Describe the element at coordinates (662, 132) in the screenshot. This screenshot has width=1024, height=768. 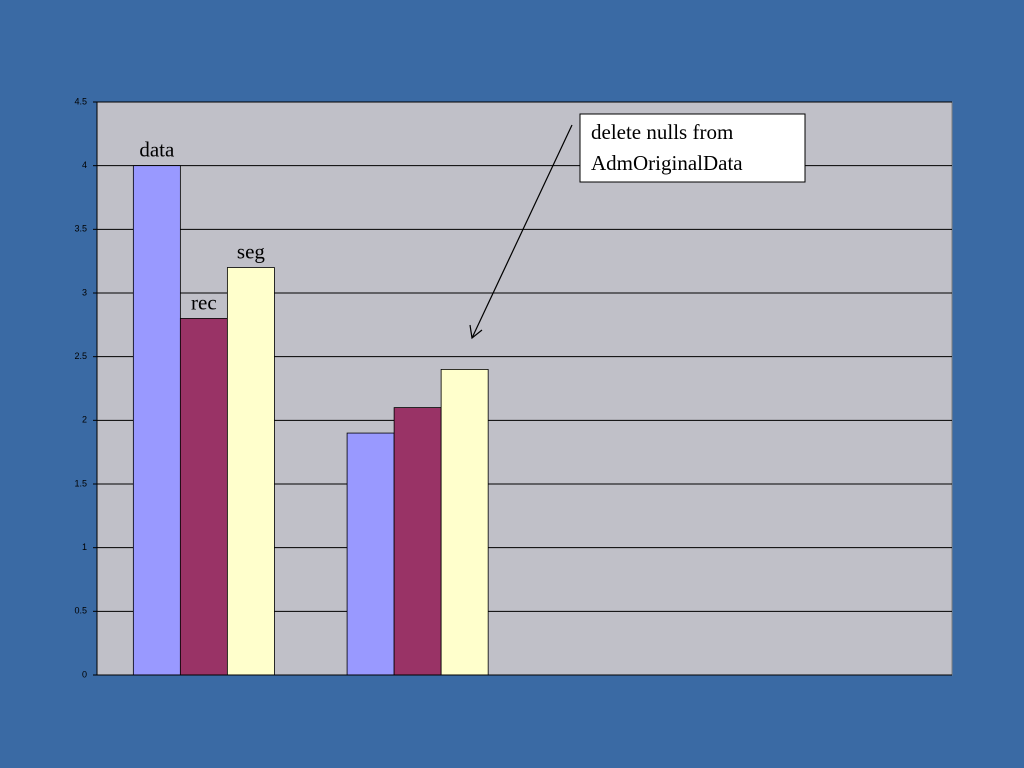
I see `annotation-text: delete nulls from` at that location.